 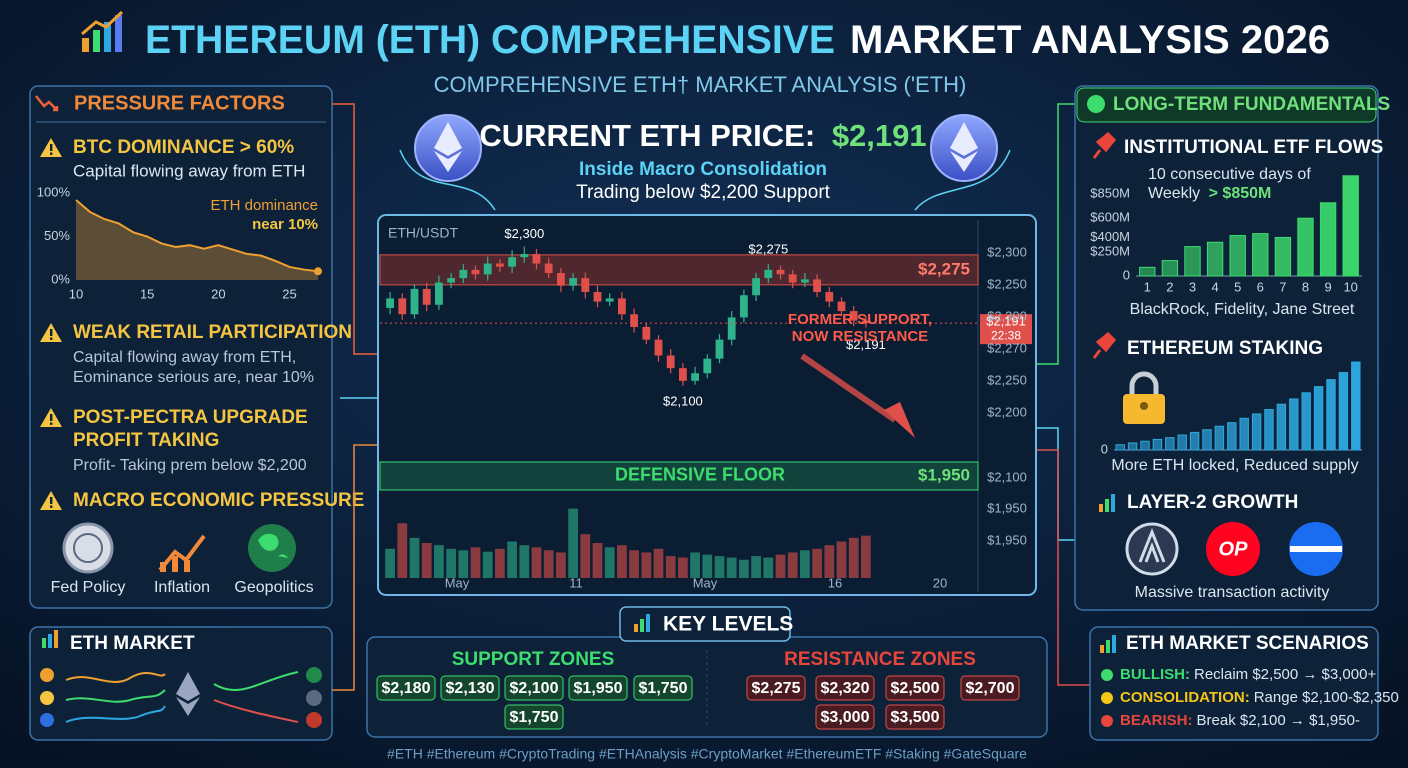 I want to click on fundamentals-panel, so click(x=1226, y=348).